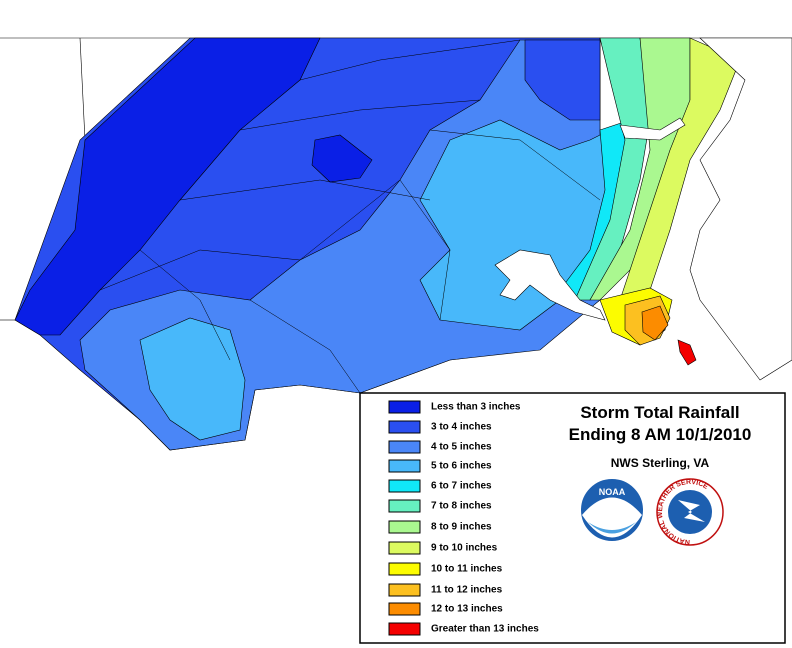  I want to click on legend-label: 7 to 8 inches, so click(461, 506).